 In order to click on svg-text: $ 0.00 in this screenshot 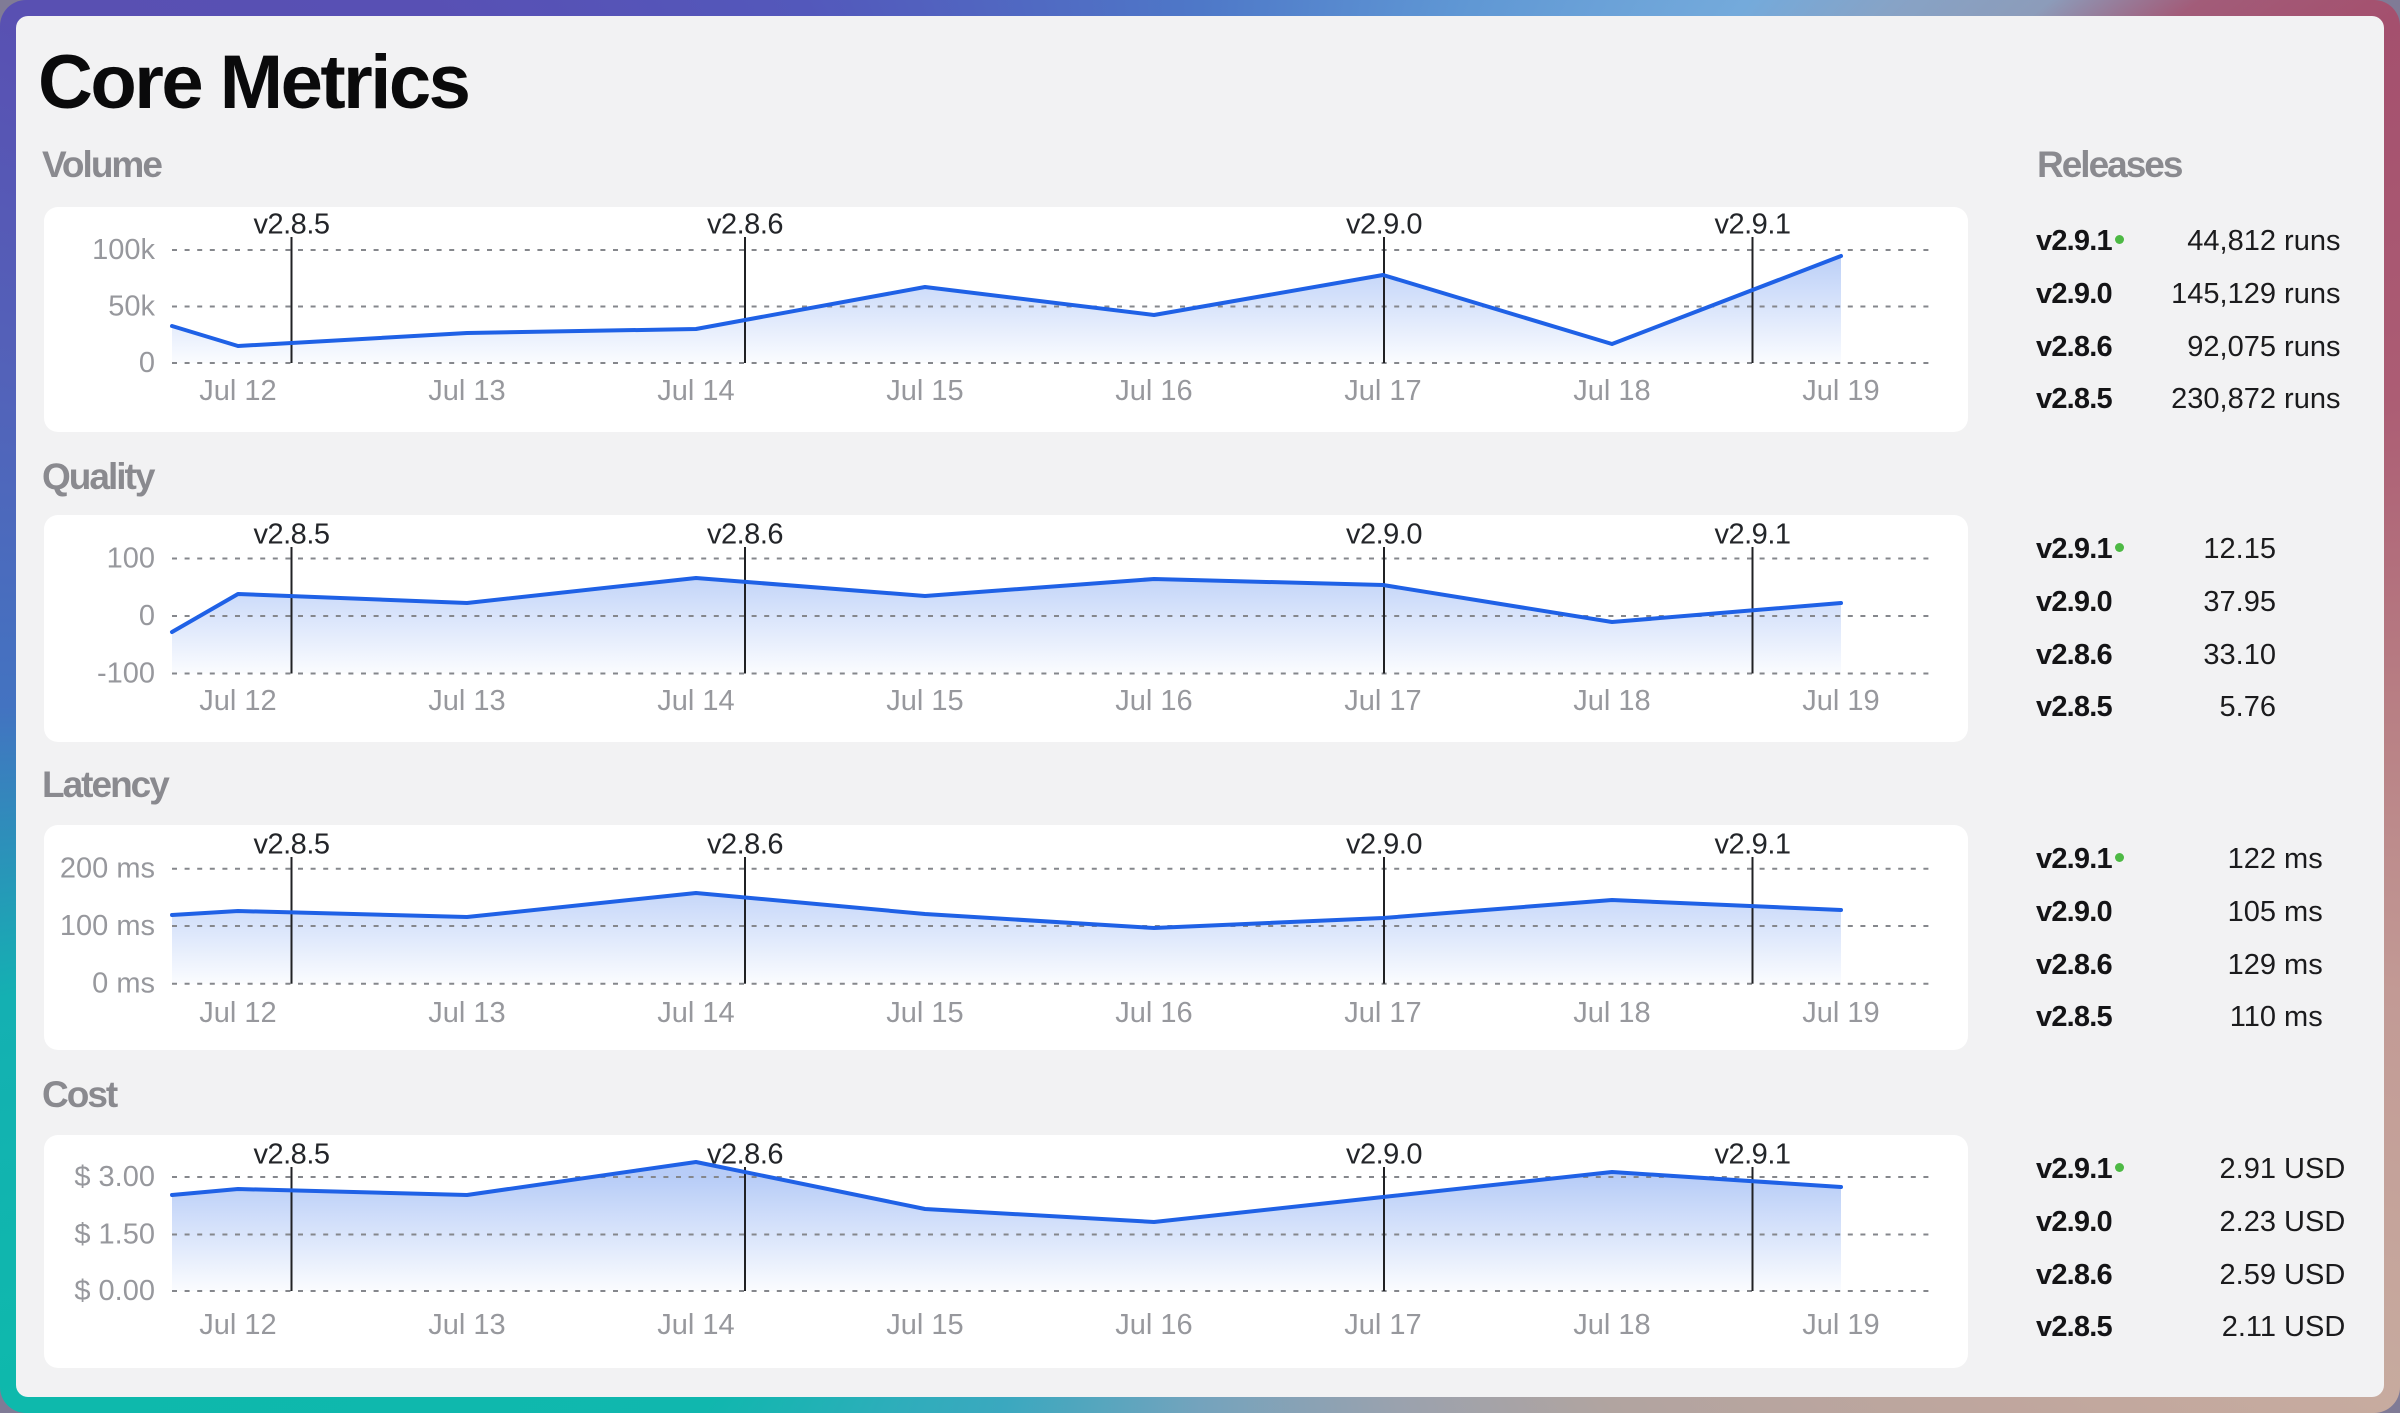, I will do `click(114, 1291)`.